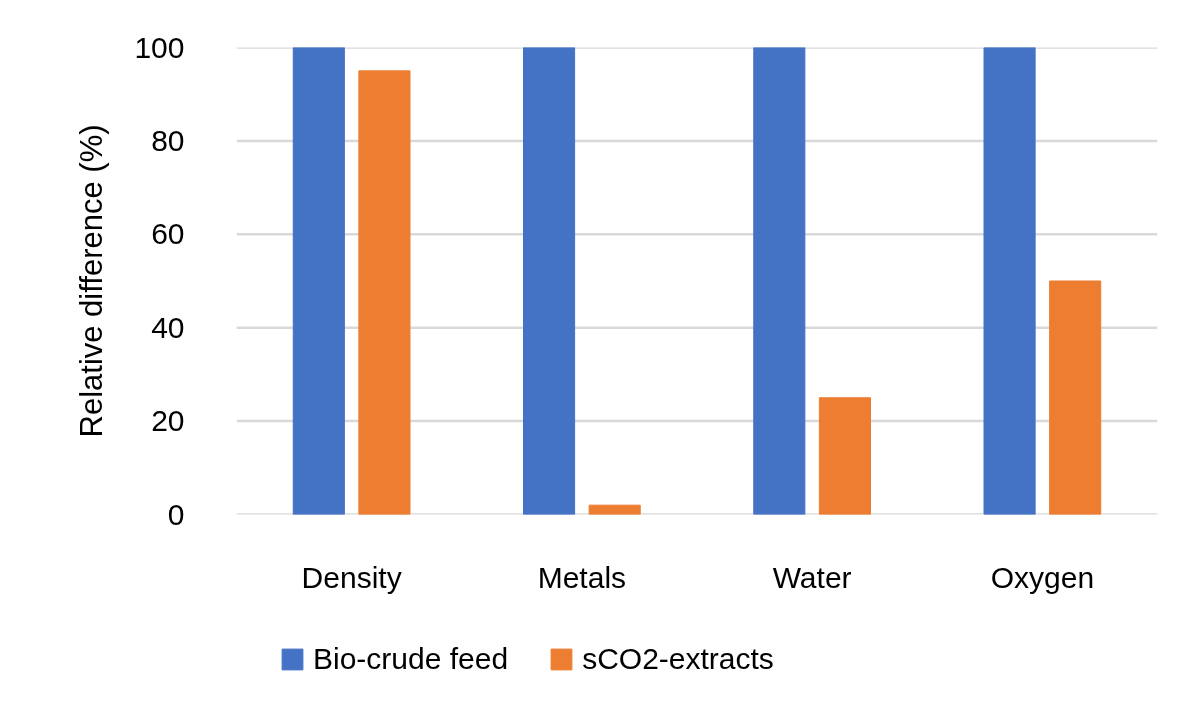  Describe the element at coordinates (351, 577) in the screenshot. I see `x-tick-label: Density` at that location.